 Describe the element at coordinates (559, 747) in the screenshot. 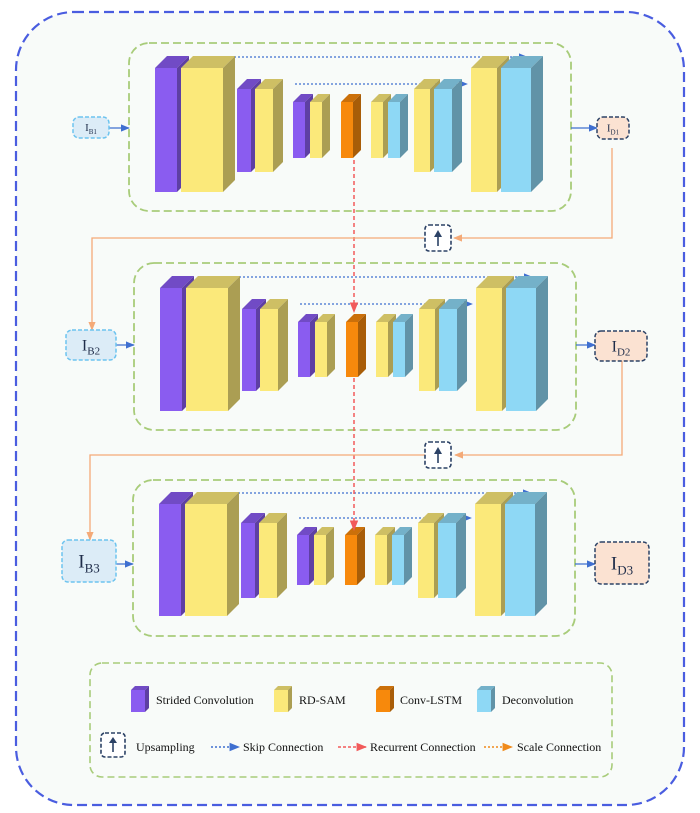

I see `legend-scale-label: Scale Connection` at that location.